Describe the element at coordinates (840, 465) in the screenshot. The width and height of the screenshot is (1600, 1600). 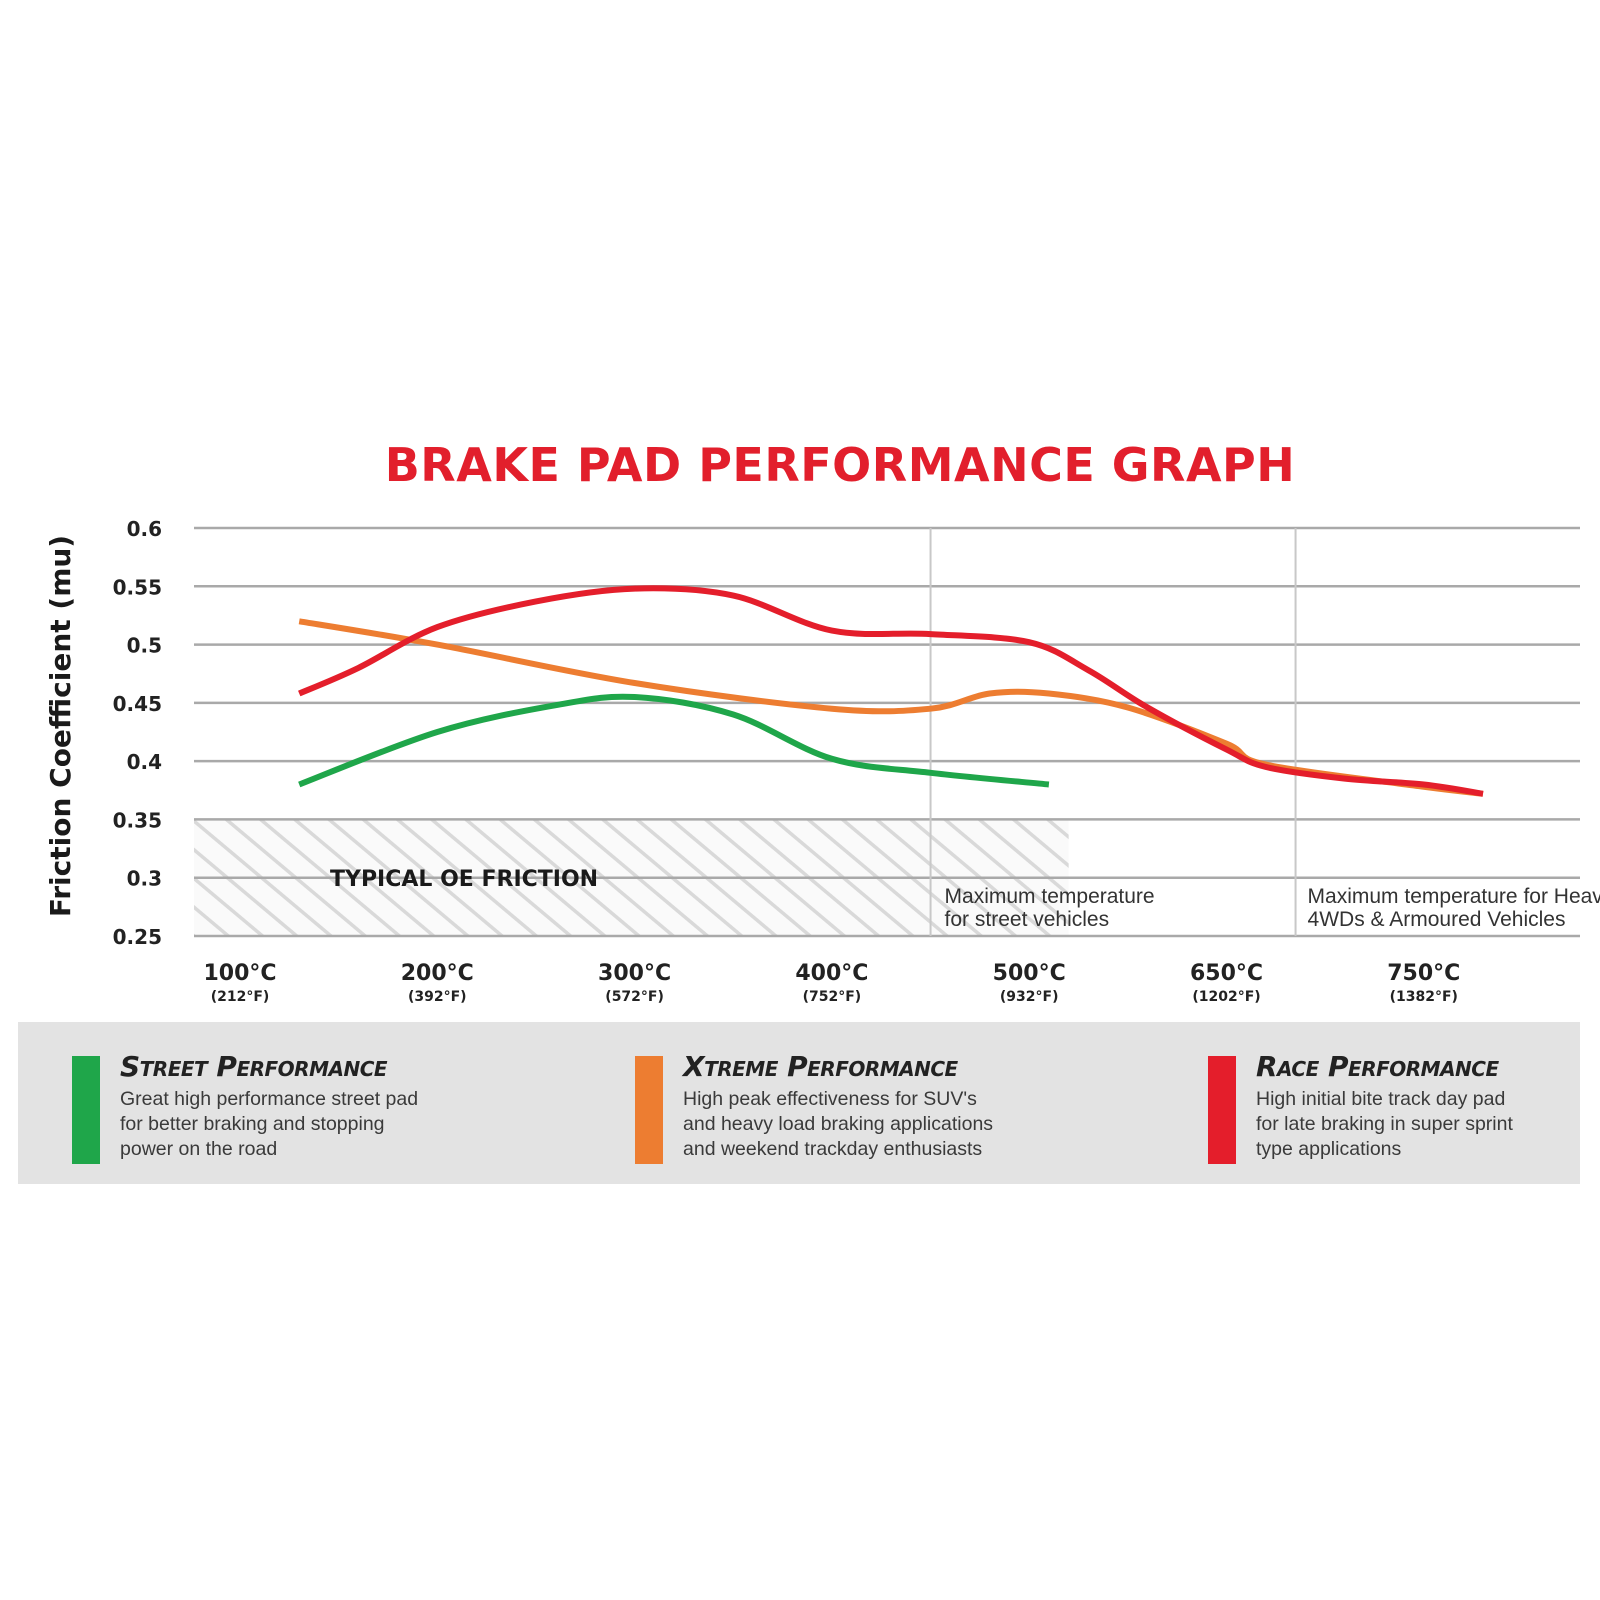
I see `chart-title: BRAKE PAD PERFORMANCE GRAPH` at that location.